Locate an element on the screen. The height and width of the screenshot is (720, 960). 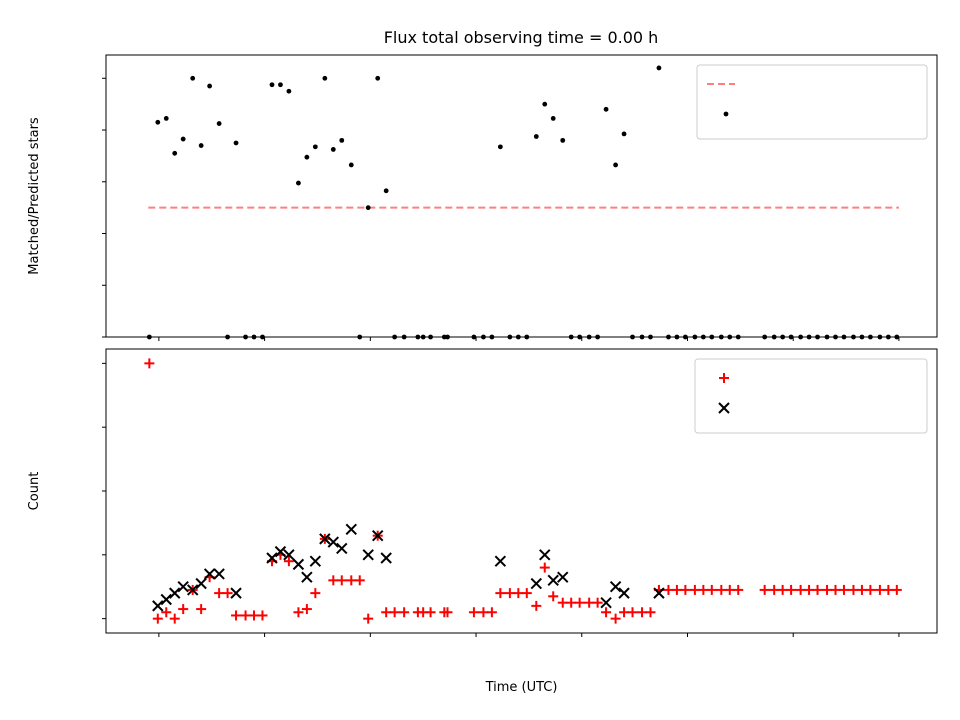
ratio-legend is located at coordinates (812, 102).